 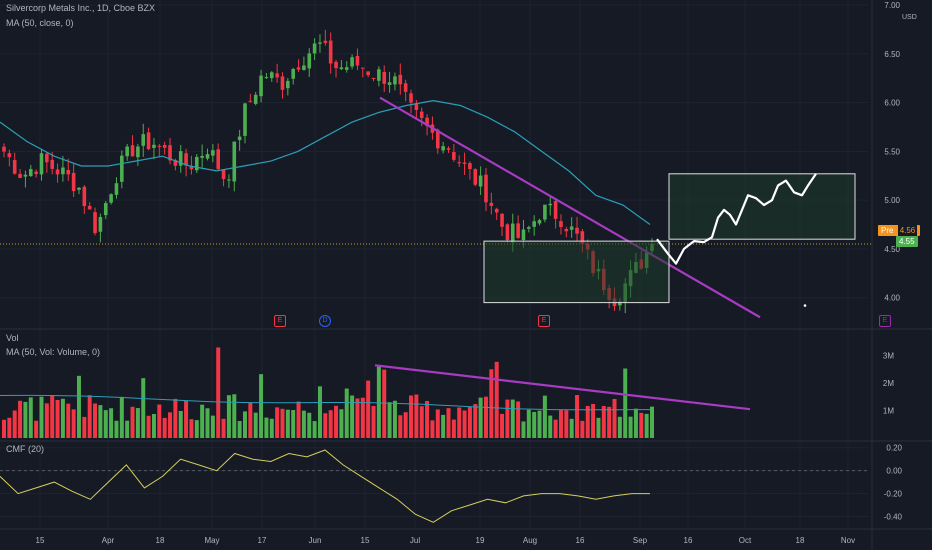 I want to click on cmf-legend: CMF (20), so click(x=25, y=449).